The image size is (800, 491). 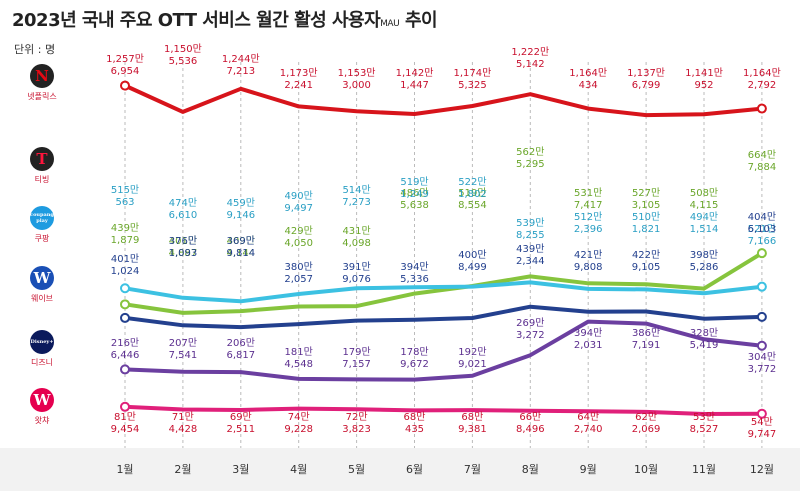 I want to click on data-label: 4,887, so click(x=183, y=253).